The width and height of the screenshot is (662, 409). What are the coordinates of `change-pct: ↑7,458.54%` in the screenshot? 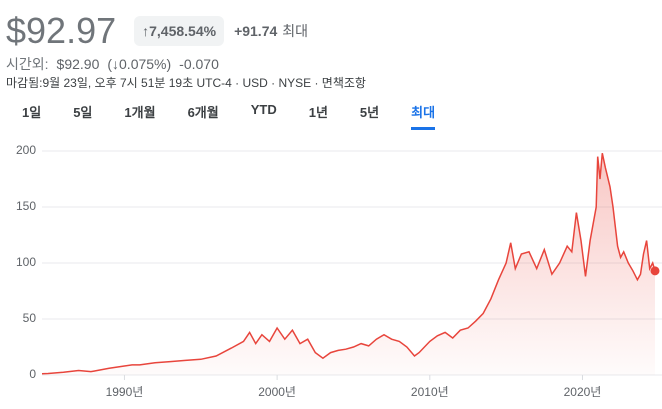 It's located at (179, 31).